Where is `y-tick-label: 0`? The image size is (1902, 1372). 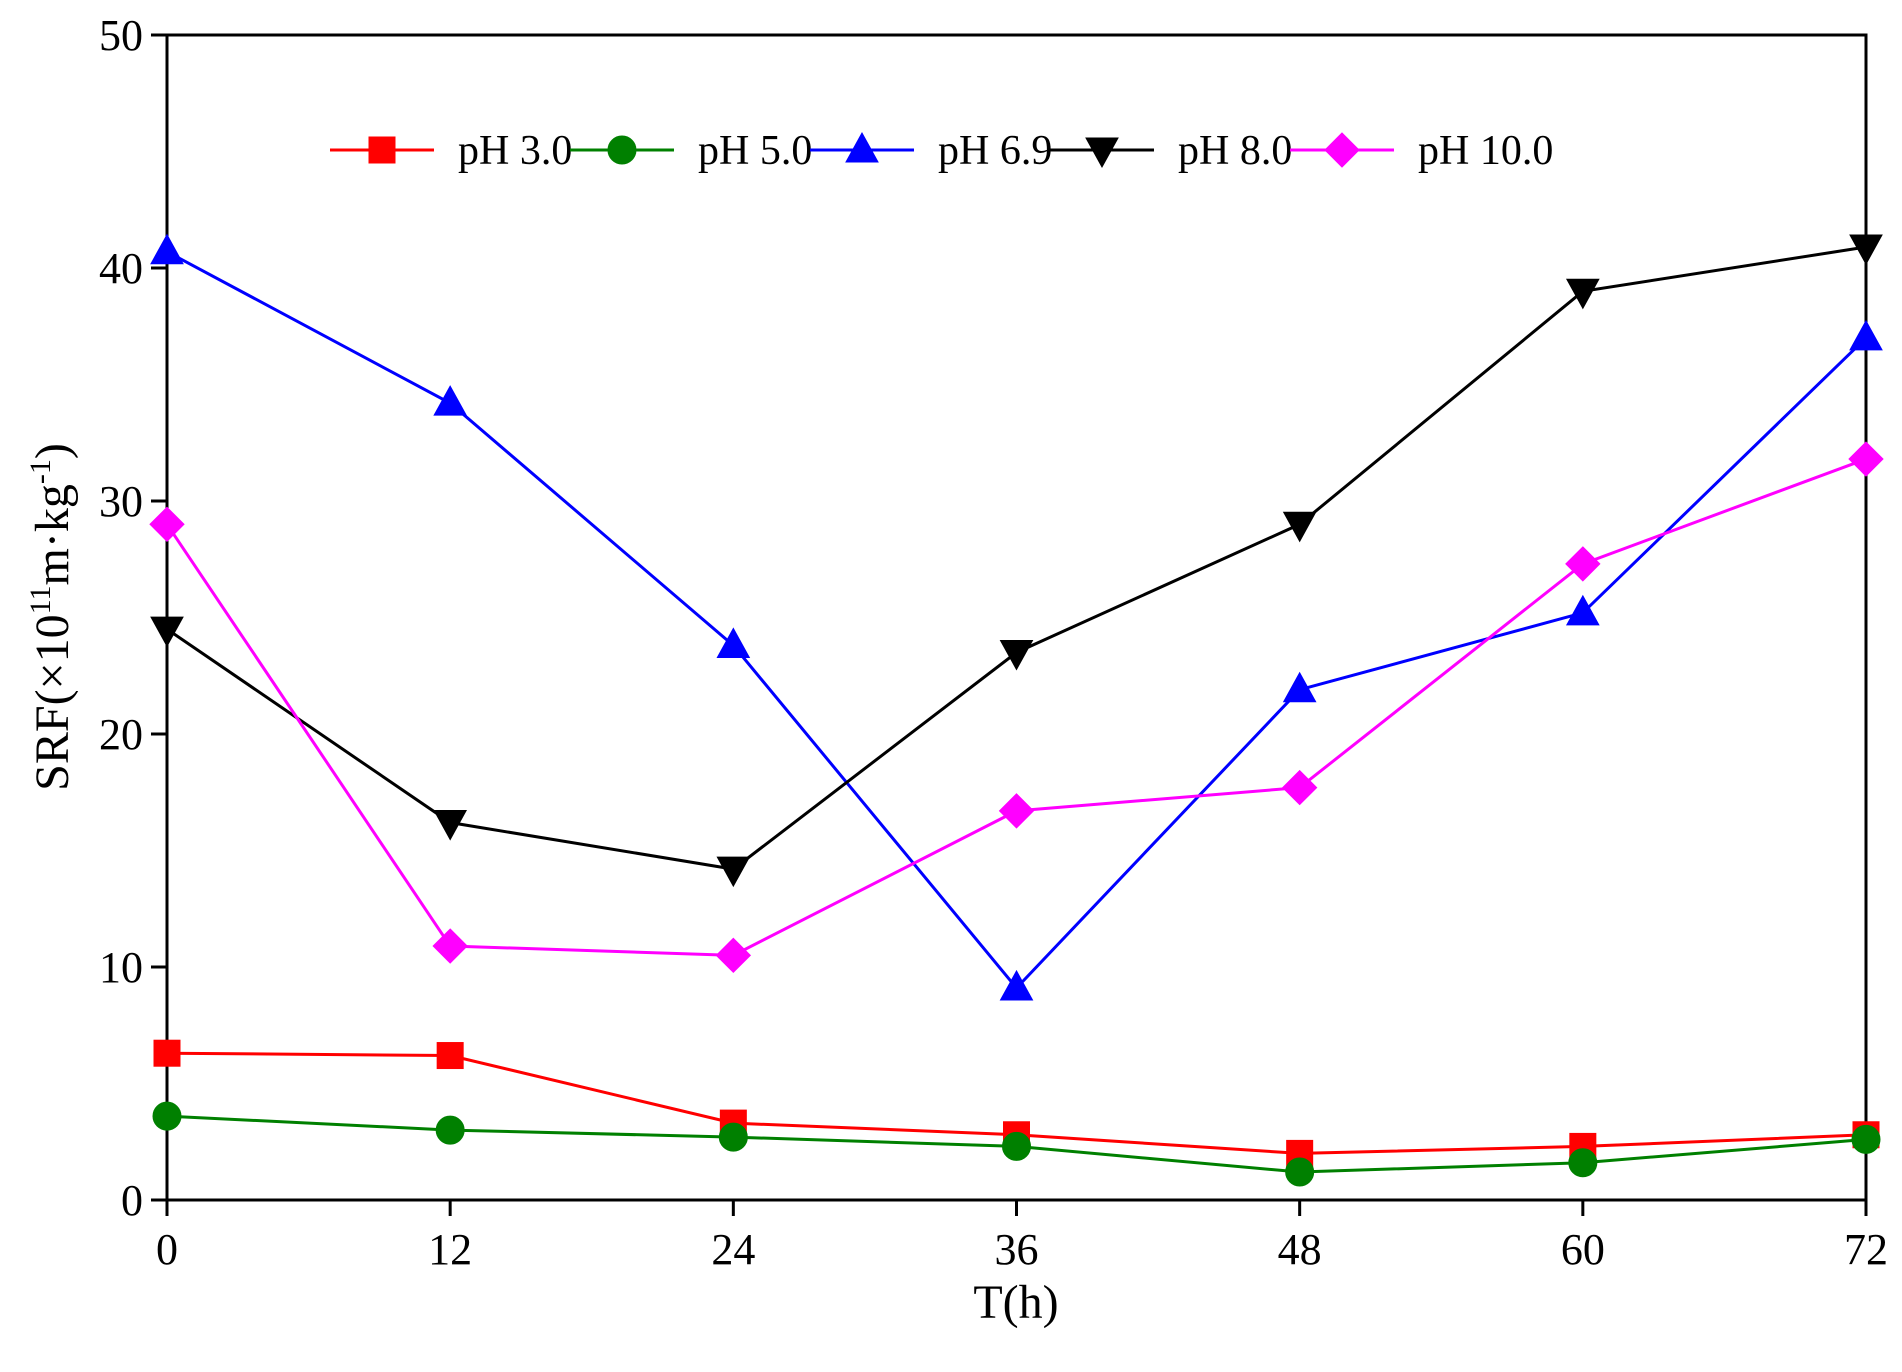 y-tick-label: 0 is located at coordinates (132, 1200).